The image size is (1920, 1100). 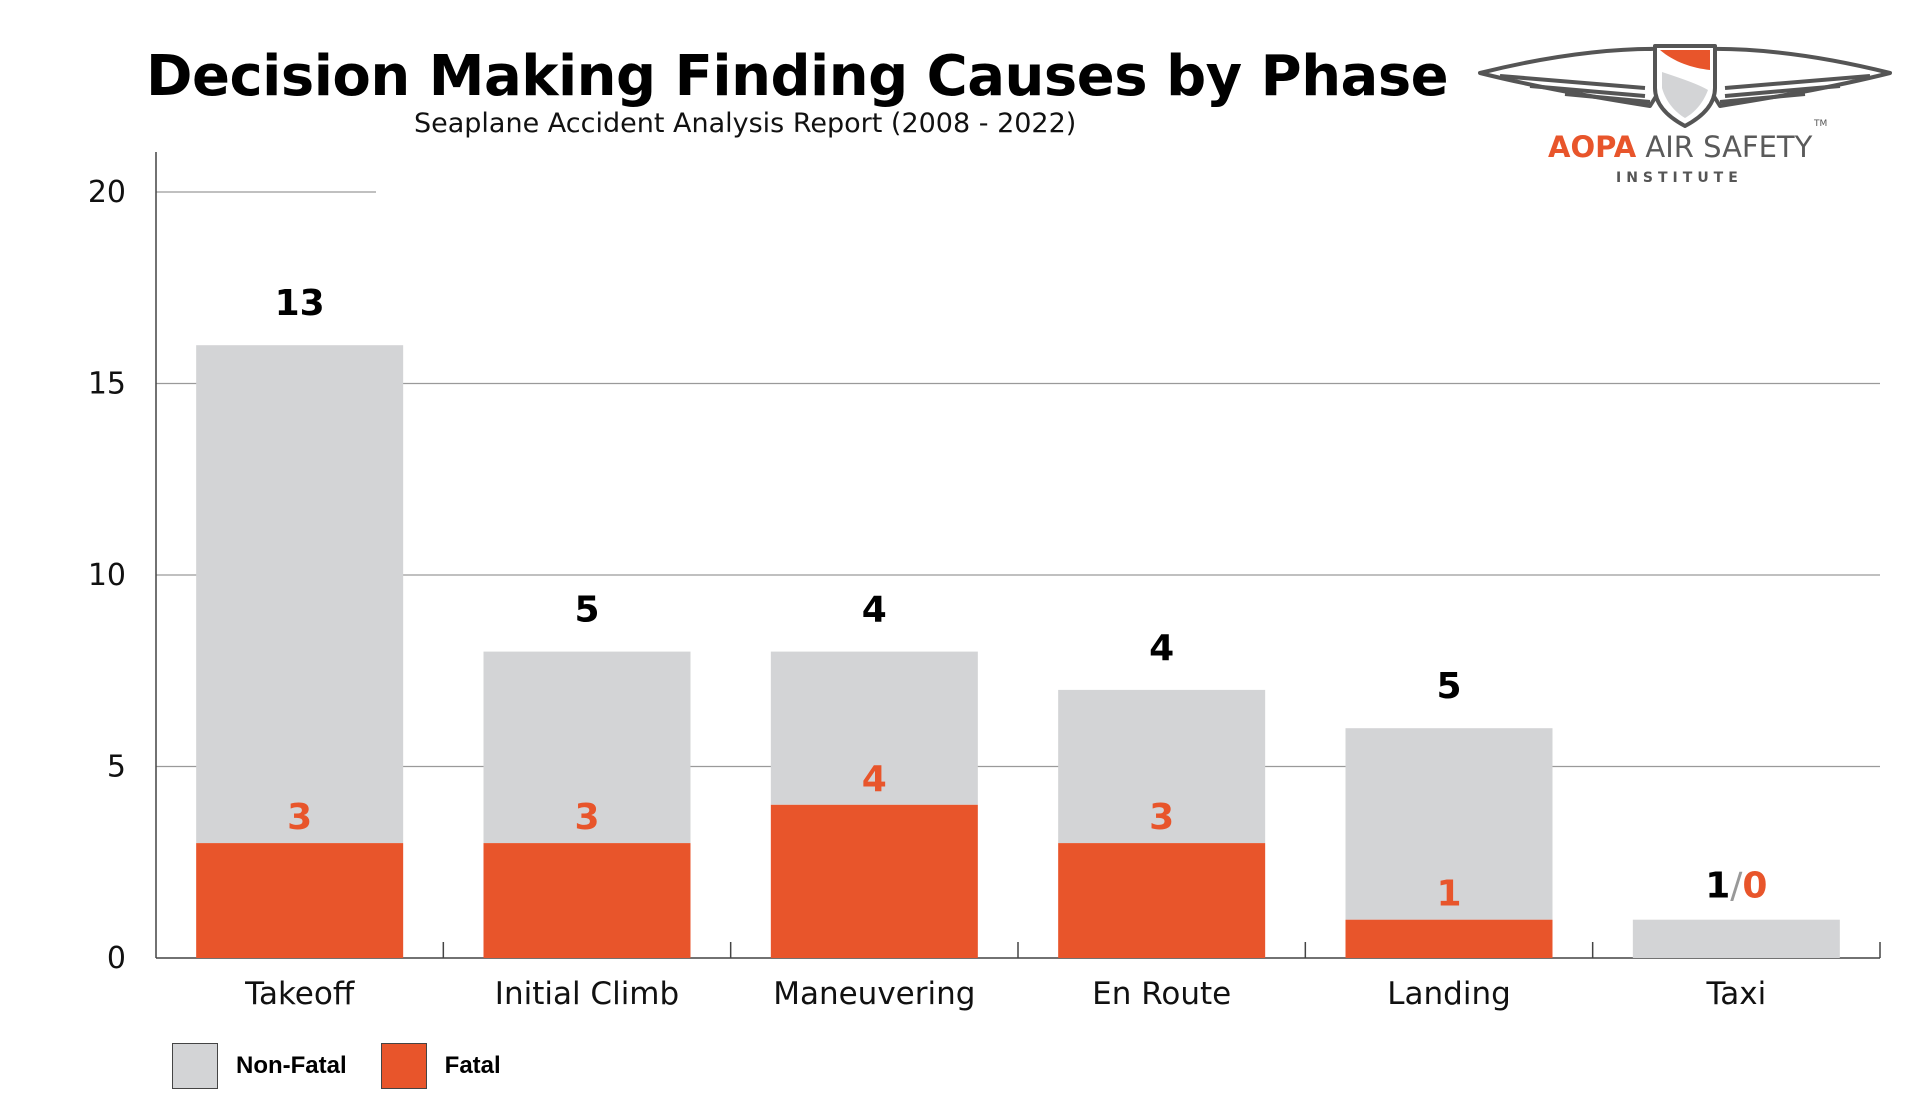 I want to click on data-label-combined: 1/0, so click(x=1736, y=886).